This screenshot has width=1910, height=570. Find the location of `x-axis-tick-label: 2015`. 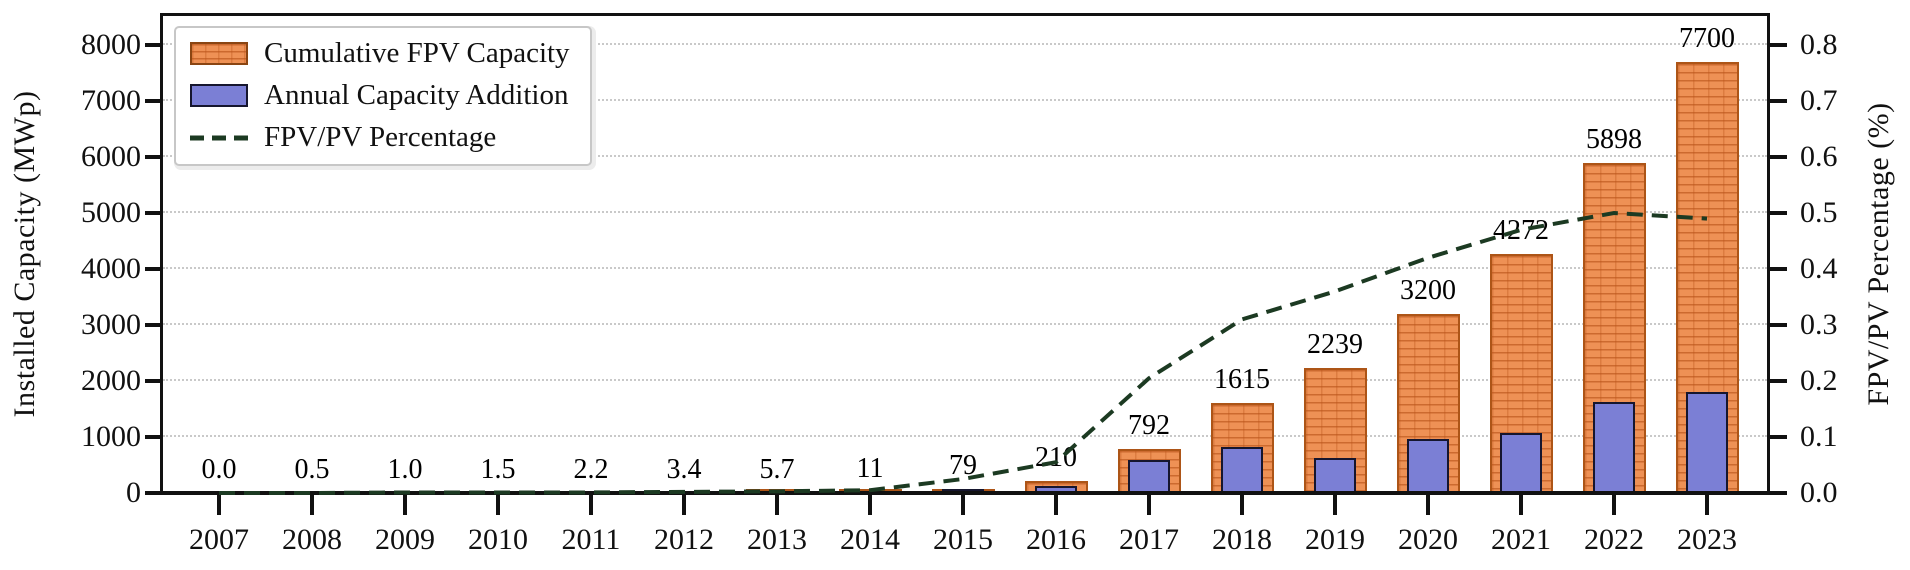

x-axis-tick-label: 2015 is located at coordinates (963, 539).